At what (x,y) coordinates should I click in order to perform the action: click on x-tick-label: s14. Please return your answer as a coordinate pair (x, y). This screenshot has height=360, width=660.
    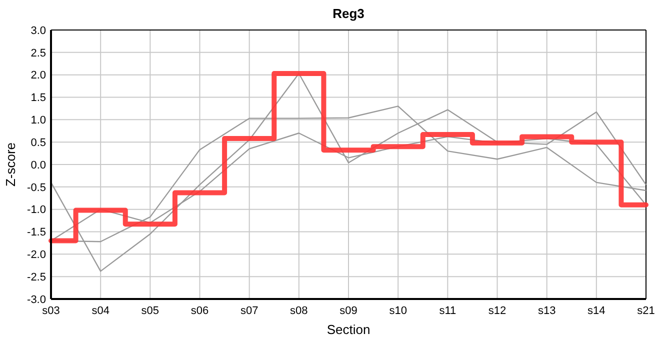
    Looking at the image, I should click on (597, 311).